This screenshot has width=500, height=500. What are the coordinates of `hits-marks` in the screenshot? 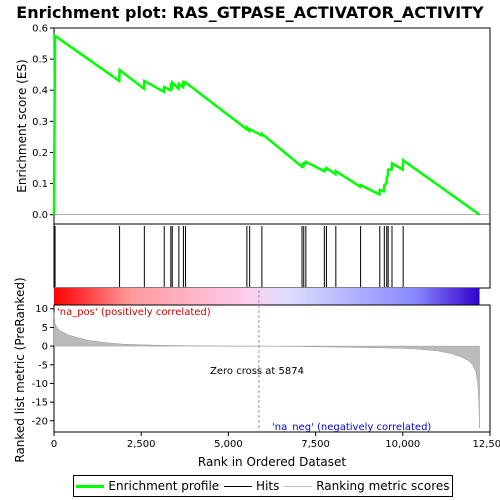 It's located at (229, 256).